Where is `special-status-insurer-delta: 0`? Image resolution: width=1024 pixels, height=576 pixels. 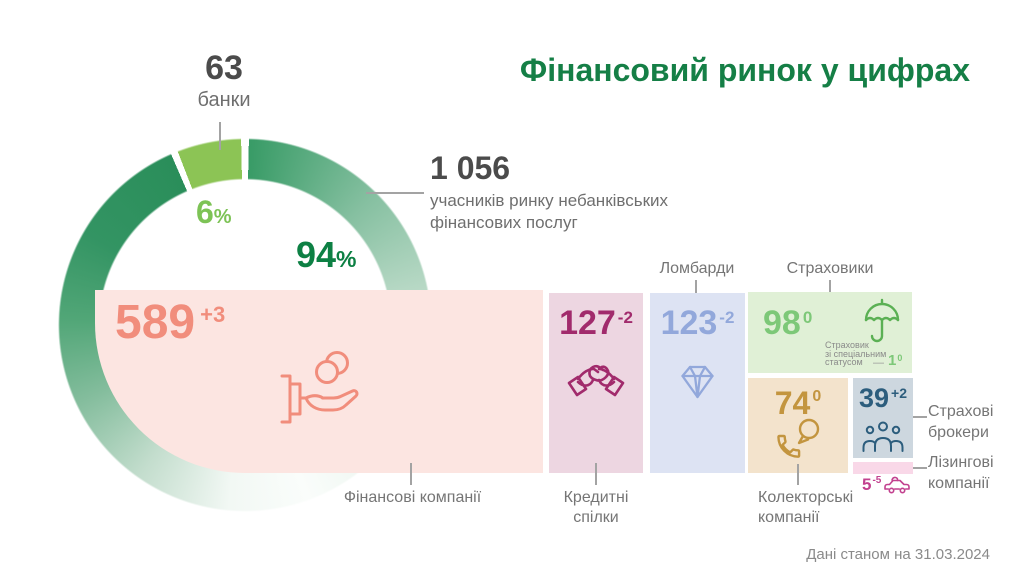 special-status-insurer-delta: 0 is located at coordinates (900, 358).